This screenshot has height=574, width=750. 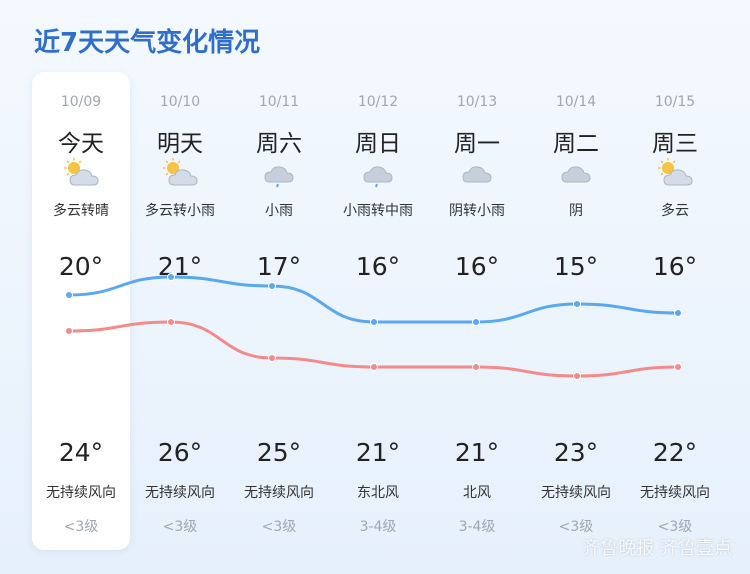 What do you see at coordinates (81, 266) in the screenshot?
I see `high-temp-label: 20°` at bounding box center [81, 266].